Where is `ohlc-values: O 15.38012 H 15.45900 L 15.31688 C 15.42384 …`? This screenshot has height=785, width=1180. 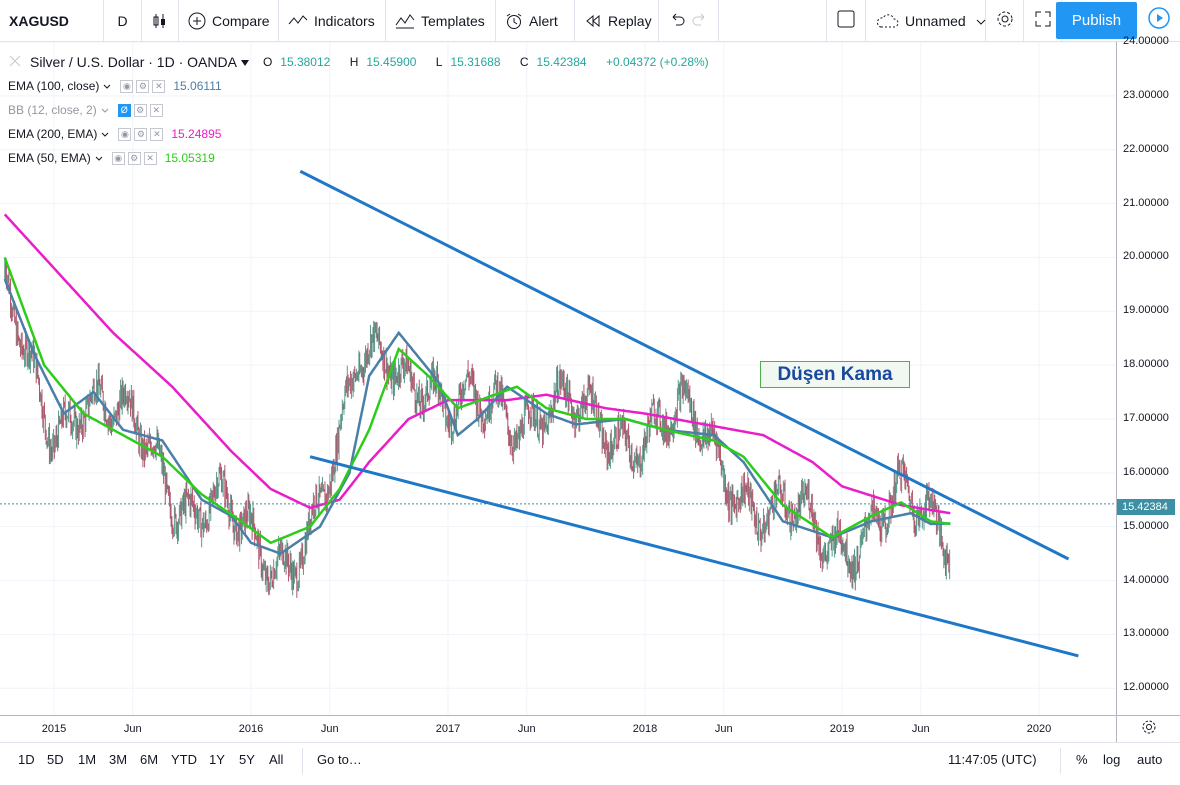
ohlc-values: O 15.38012 H 15.45900 L 15.31688 C 15.42384 … is located at coordinates (490, 62).